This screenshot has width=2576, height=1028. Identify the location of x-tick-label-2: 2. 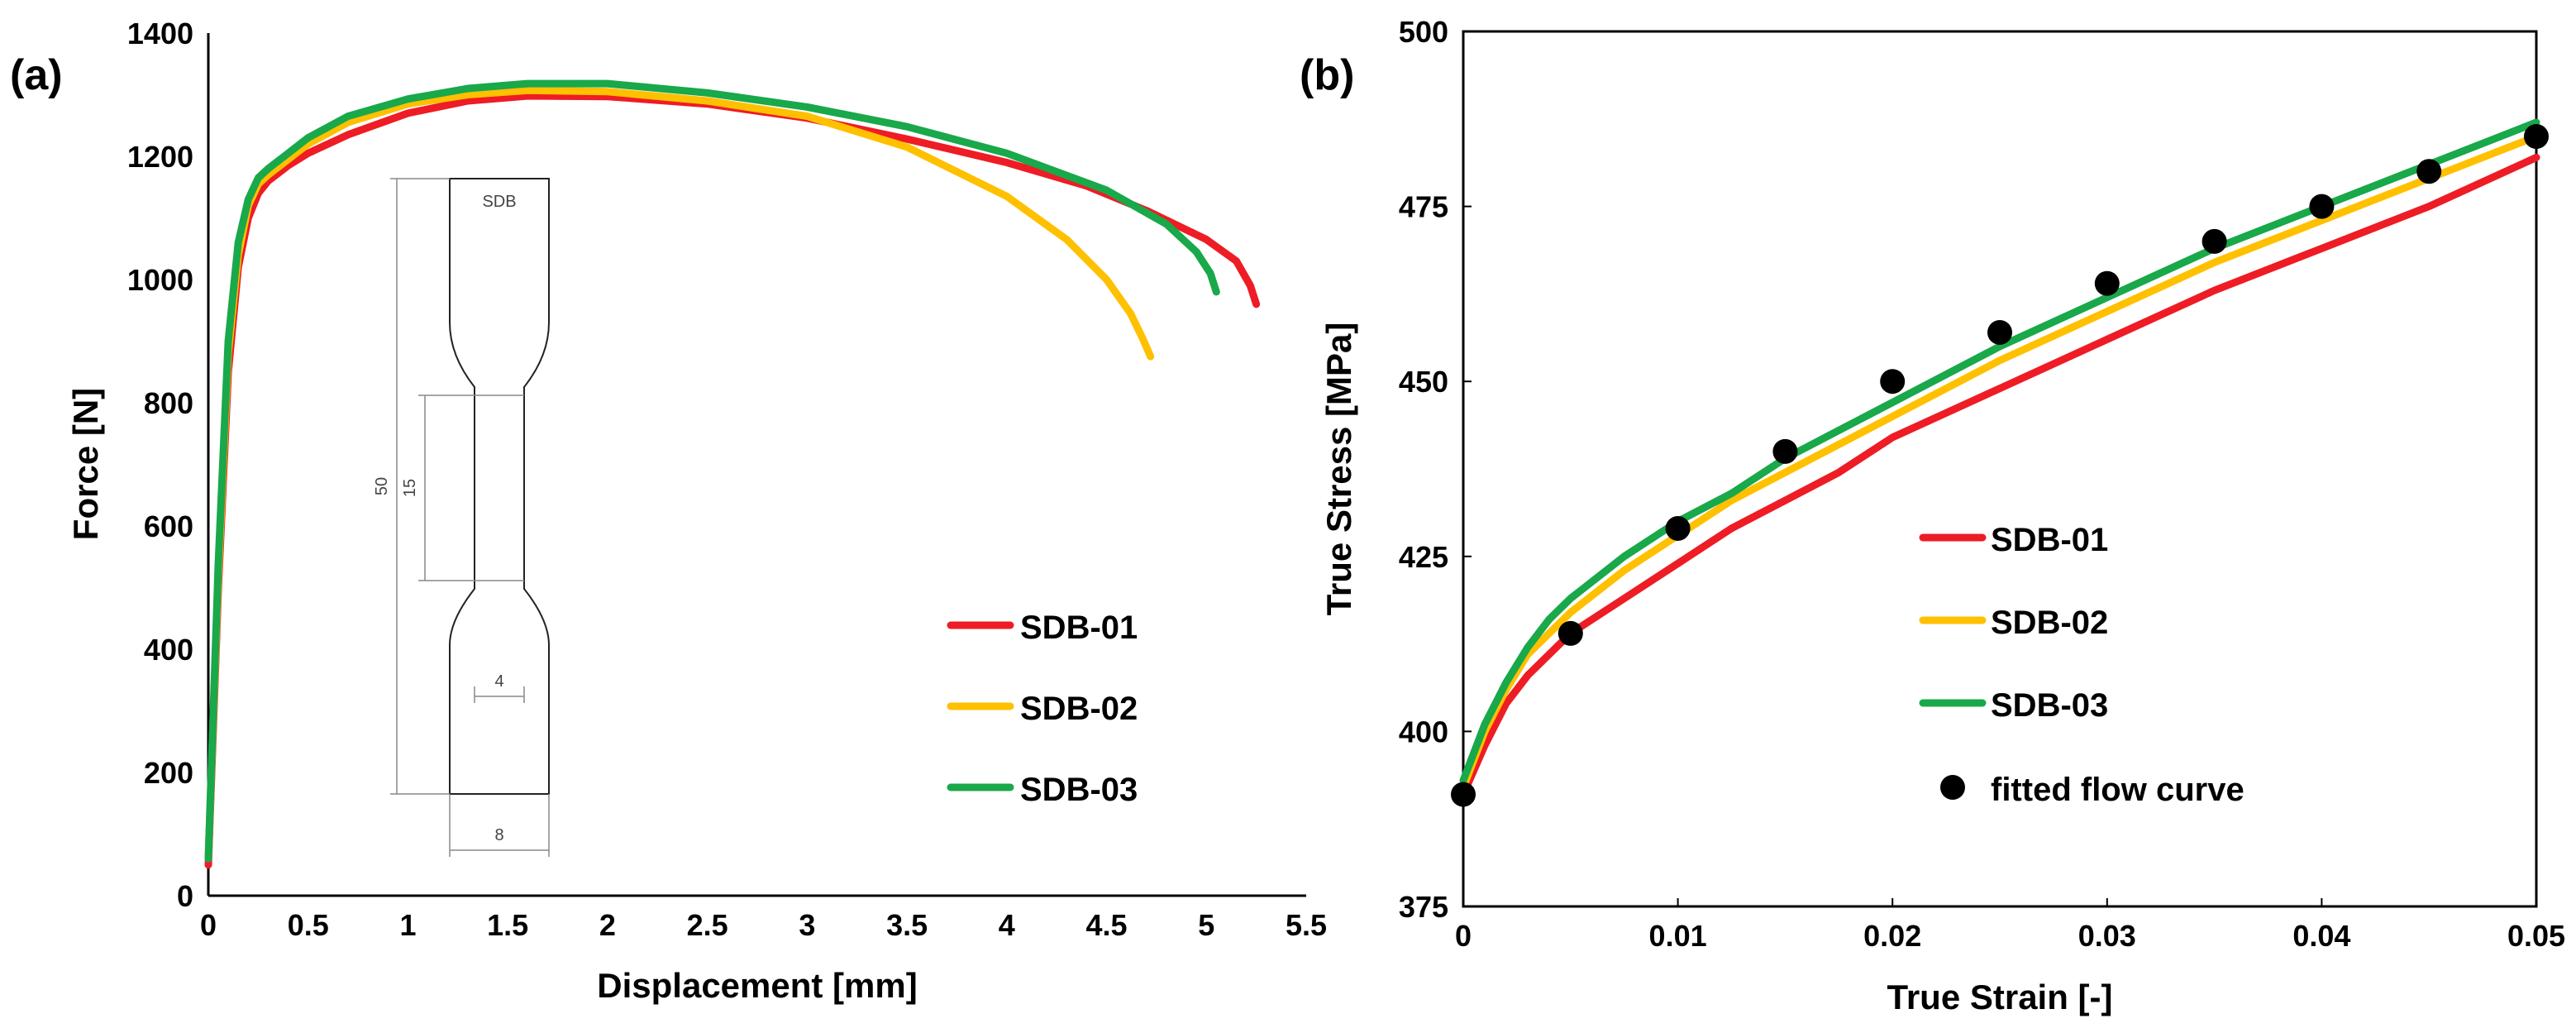
(607, 925).